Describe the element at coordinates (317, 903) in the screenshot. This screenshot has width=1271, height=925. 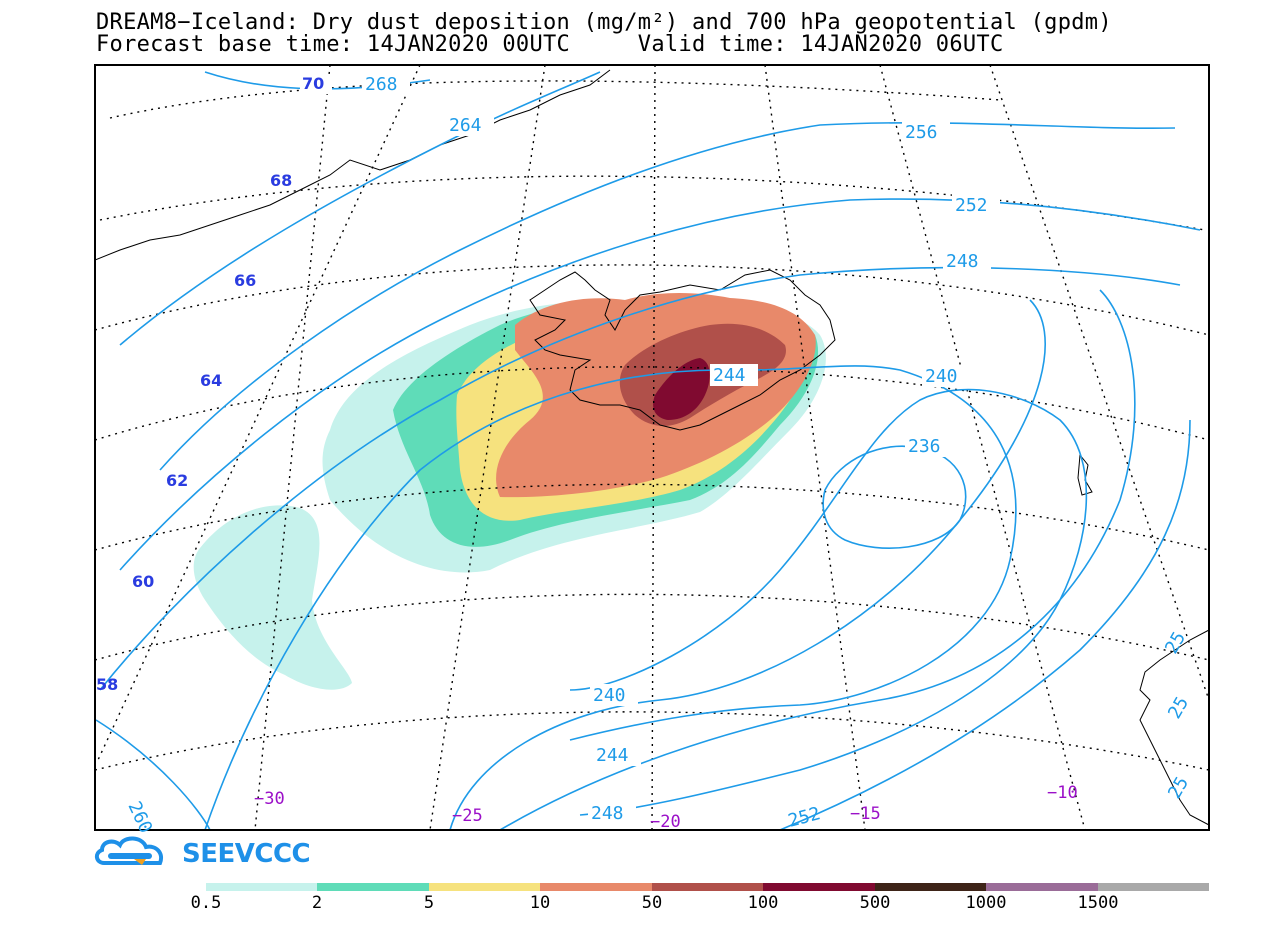
I see `legend-label: 2` at that location.